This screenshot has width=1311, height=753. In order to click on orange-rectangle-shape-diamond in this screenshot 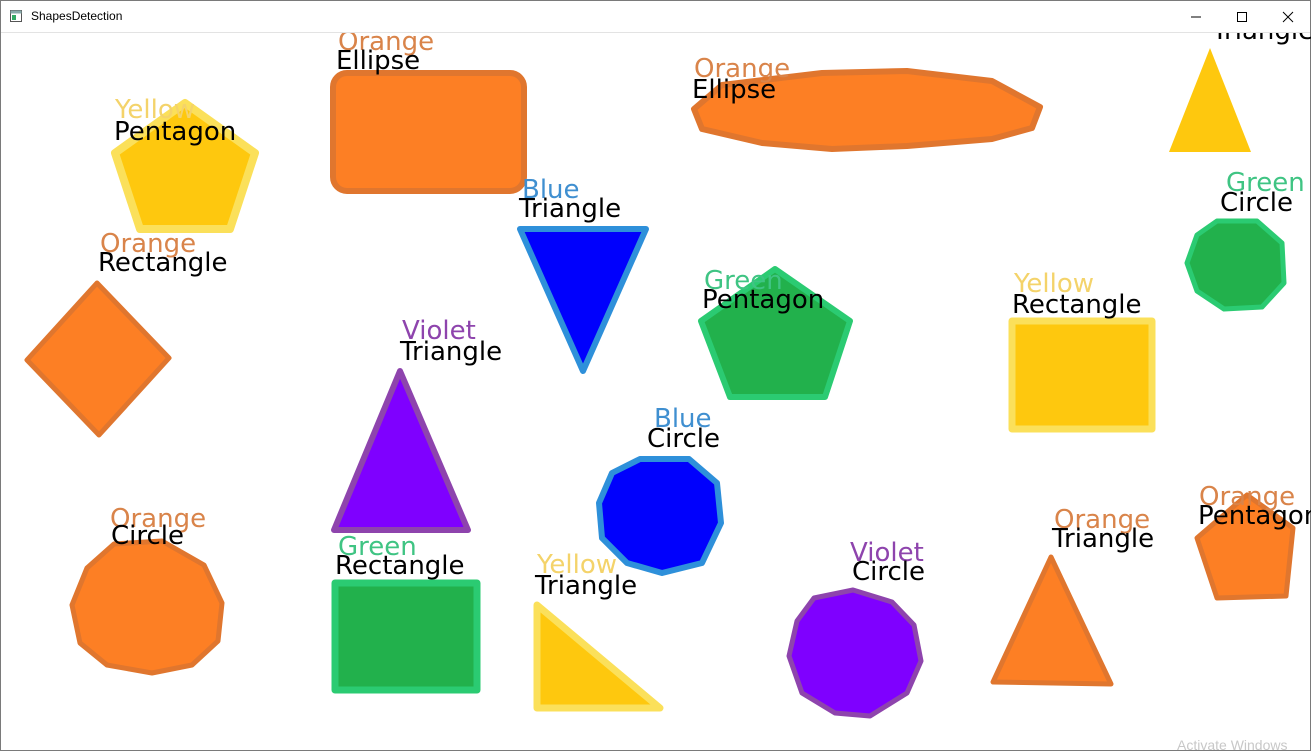, I will do `click(98, 359)`.